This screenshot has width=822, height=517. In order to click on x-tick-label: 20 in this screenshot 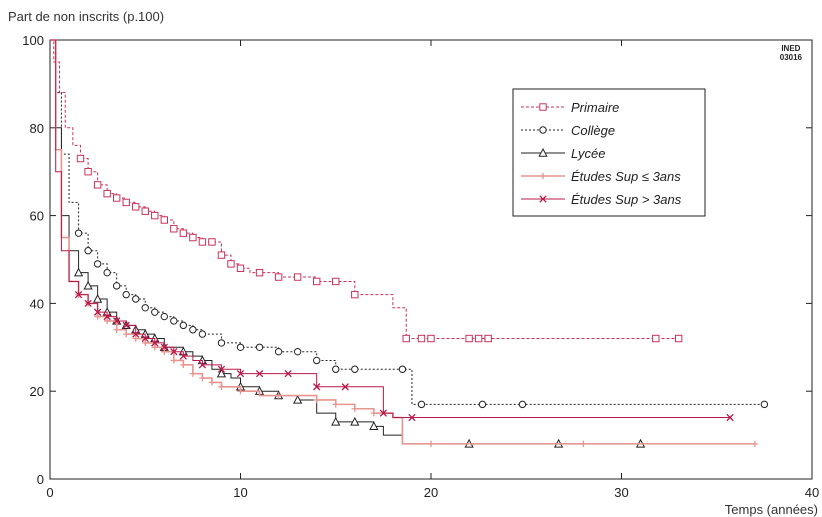, I will do `click(431, 492)`.